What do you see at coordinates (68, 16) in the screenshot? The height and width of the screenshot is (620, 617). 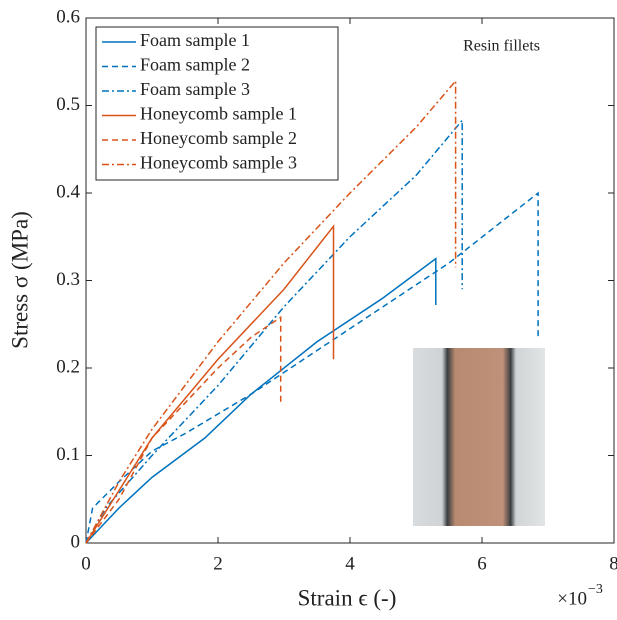 I see `y-tick-label: 0.6` at bounding box center [68, 16].